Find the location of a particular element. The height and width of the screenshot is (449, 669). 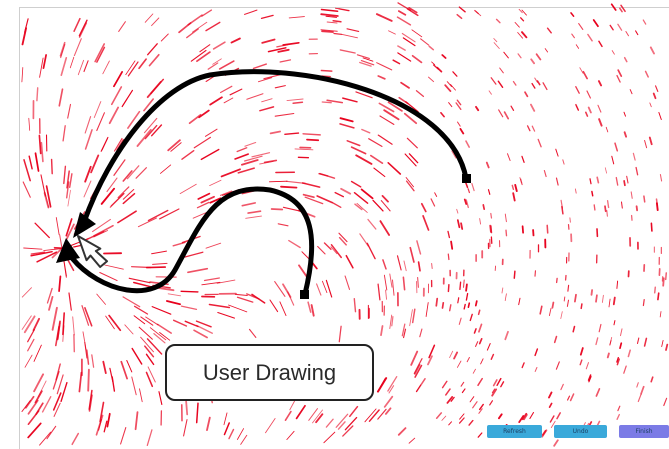

finish-button: Finish is located at coordinates (644, 431).